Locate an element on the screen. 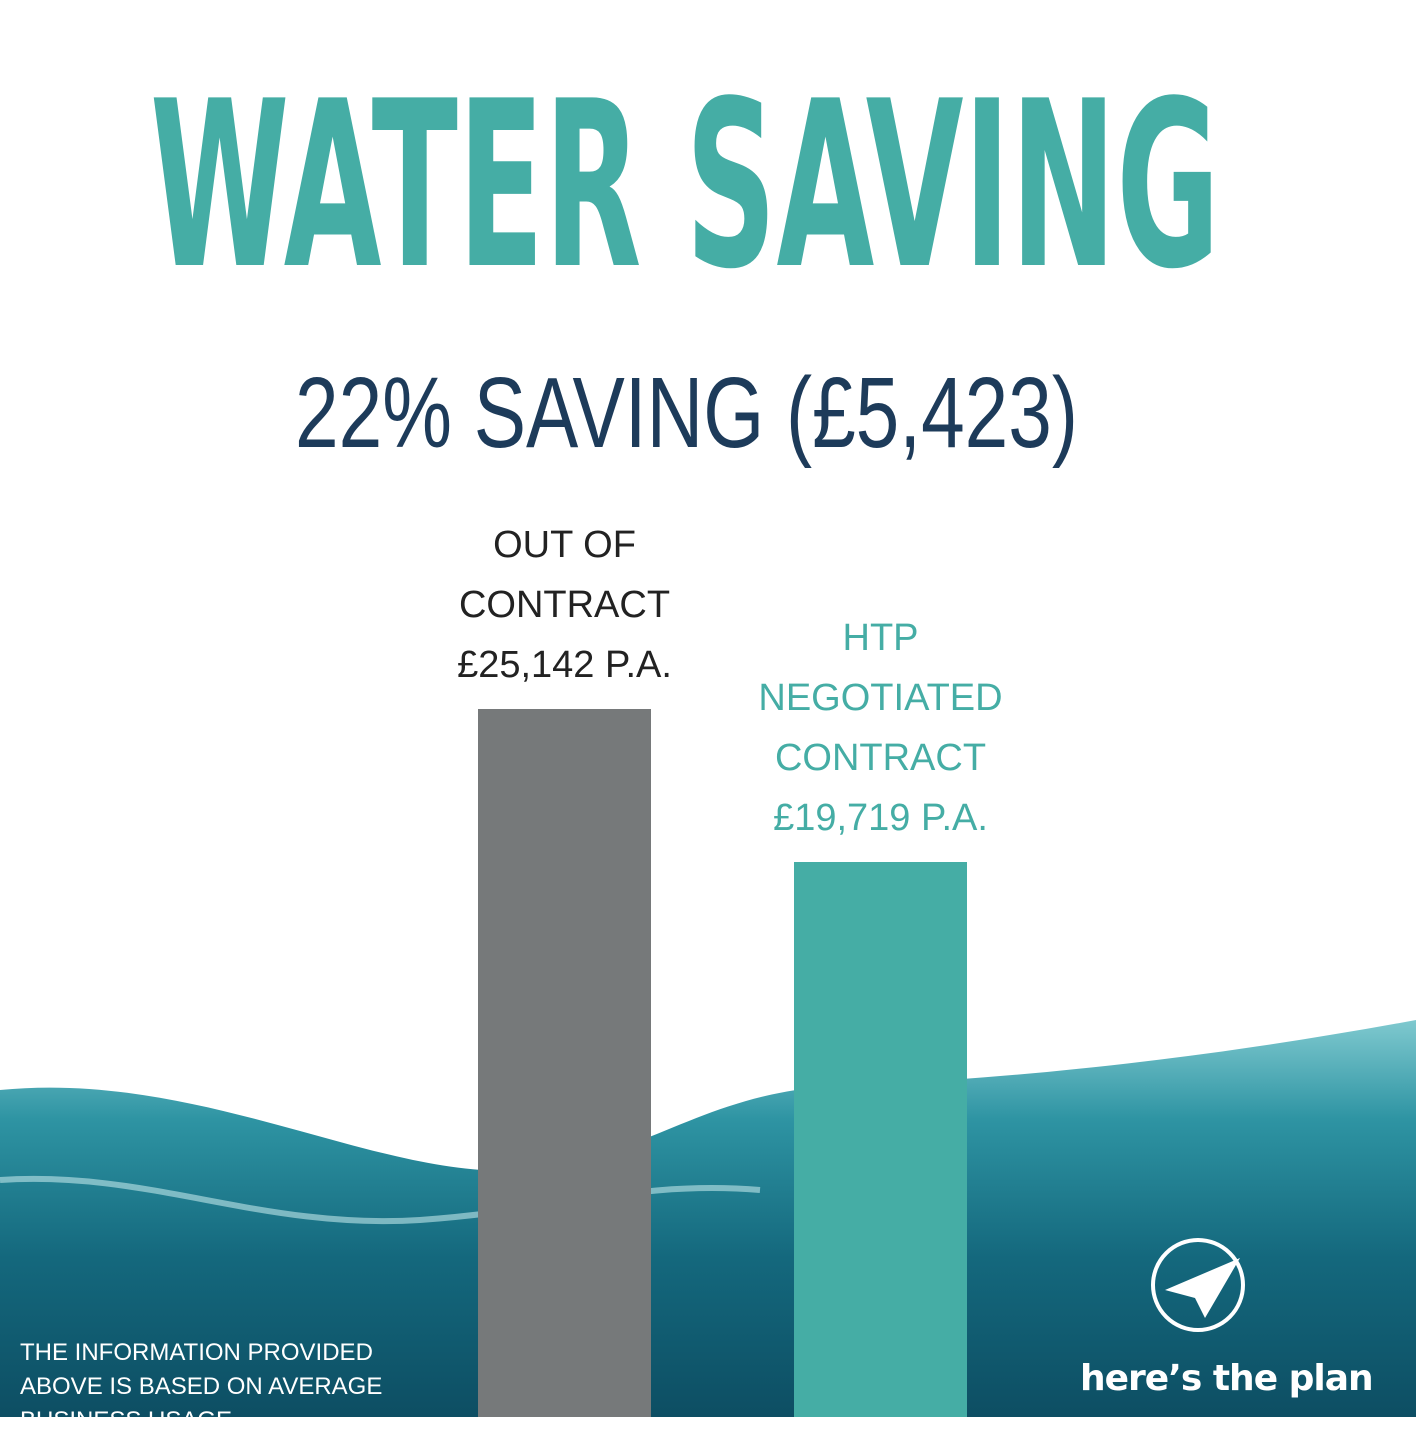 This screenshot has height=1438, width=1416. bar-label: HTP NEGOTIATED CONTRACT £19,719 P.A. is located at coordinates (881, 728).